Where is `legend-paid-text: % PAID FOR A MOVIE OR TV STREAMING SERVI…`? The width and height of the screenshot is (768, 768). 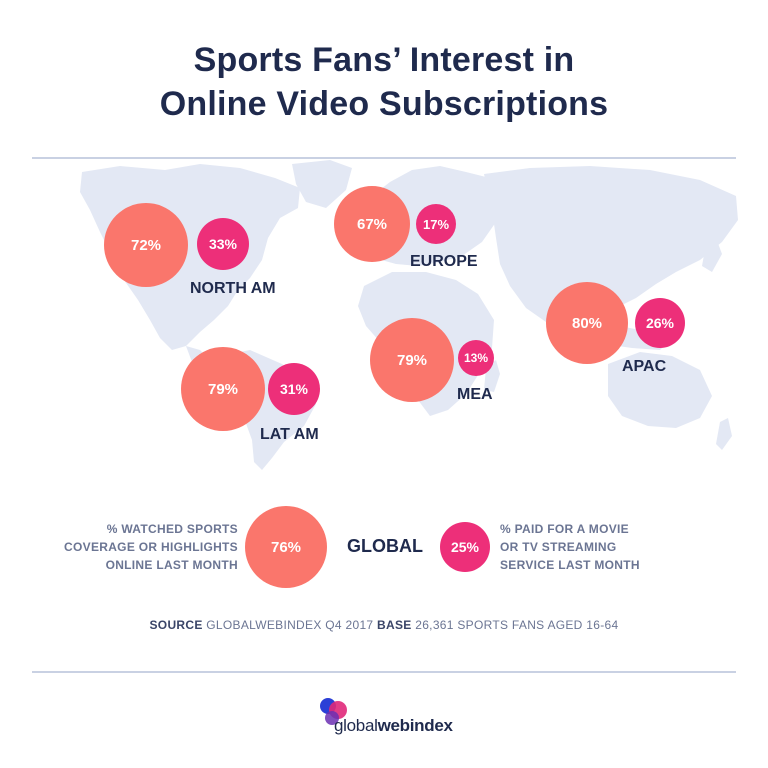
legend-paid-text: % PAID FOR A MOVIE OR TV STREAMING SERVI… is located at coordinates (600, 547).